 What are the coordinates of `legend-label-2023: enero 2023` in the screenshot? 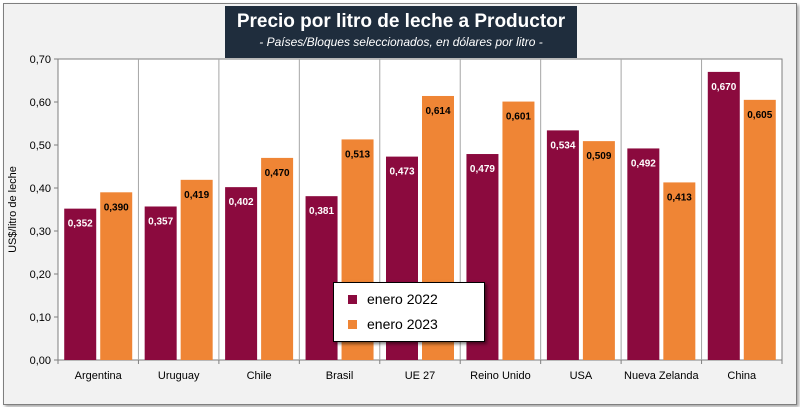 It's located at (402, 324).